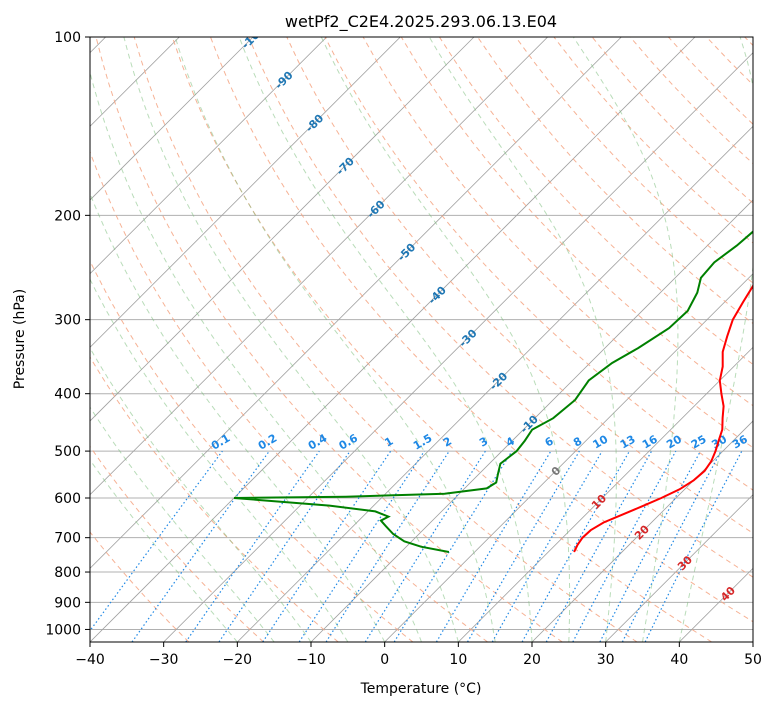 This screenshot has height=708, width=775. Describe the element at coordinates (67, 499) in the screenshot. I see `y-tick-label: 600` at that location.